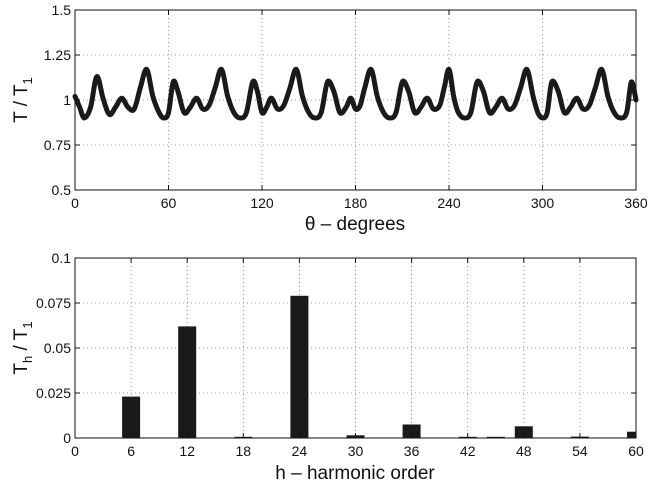 This screenshot has height=486, width=649. Describe the element at coordinates (62, 10) in the screenshot. I see `top-ytick-label: 1.5` at that location.